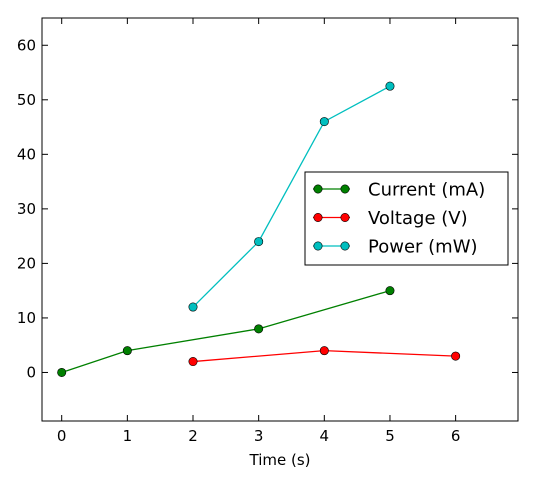  I want to click on x-tick-label: 6, so click(456, 436).